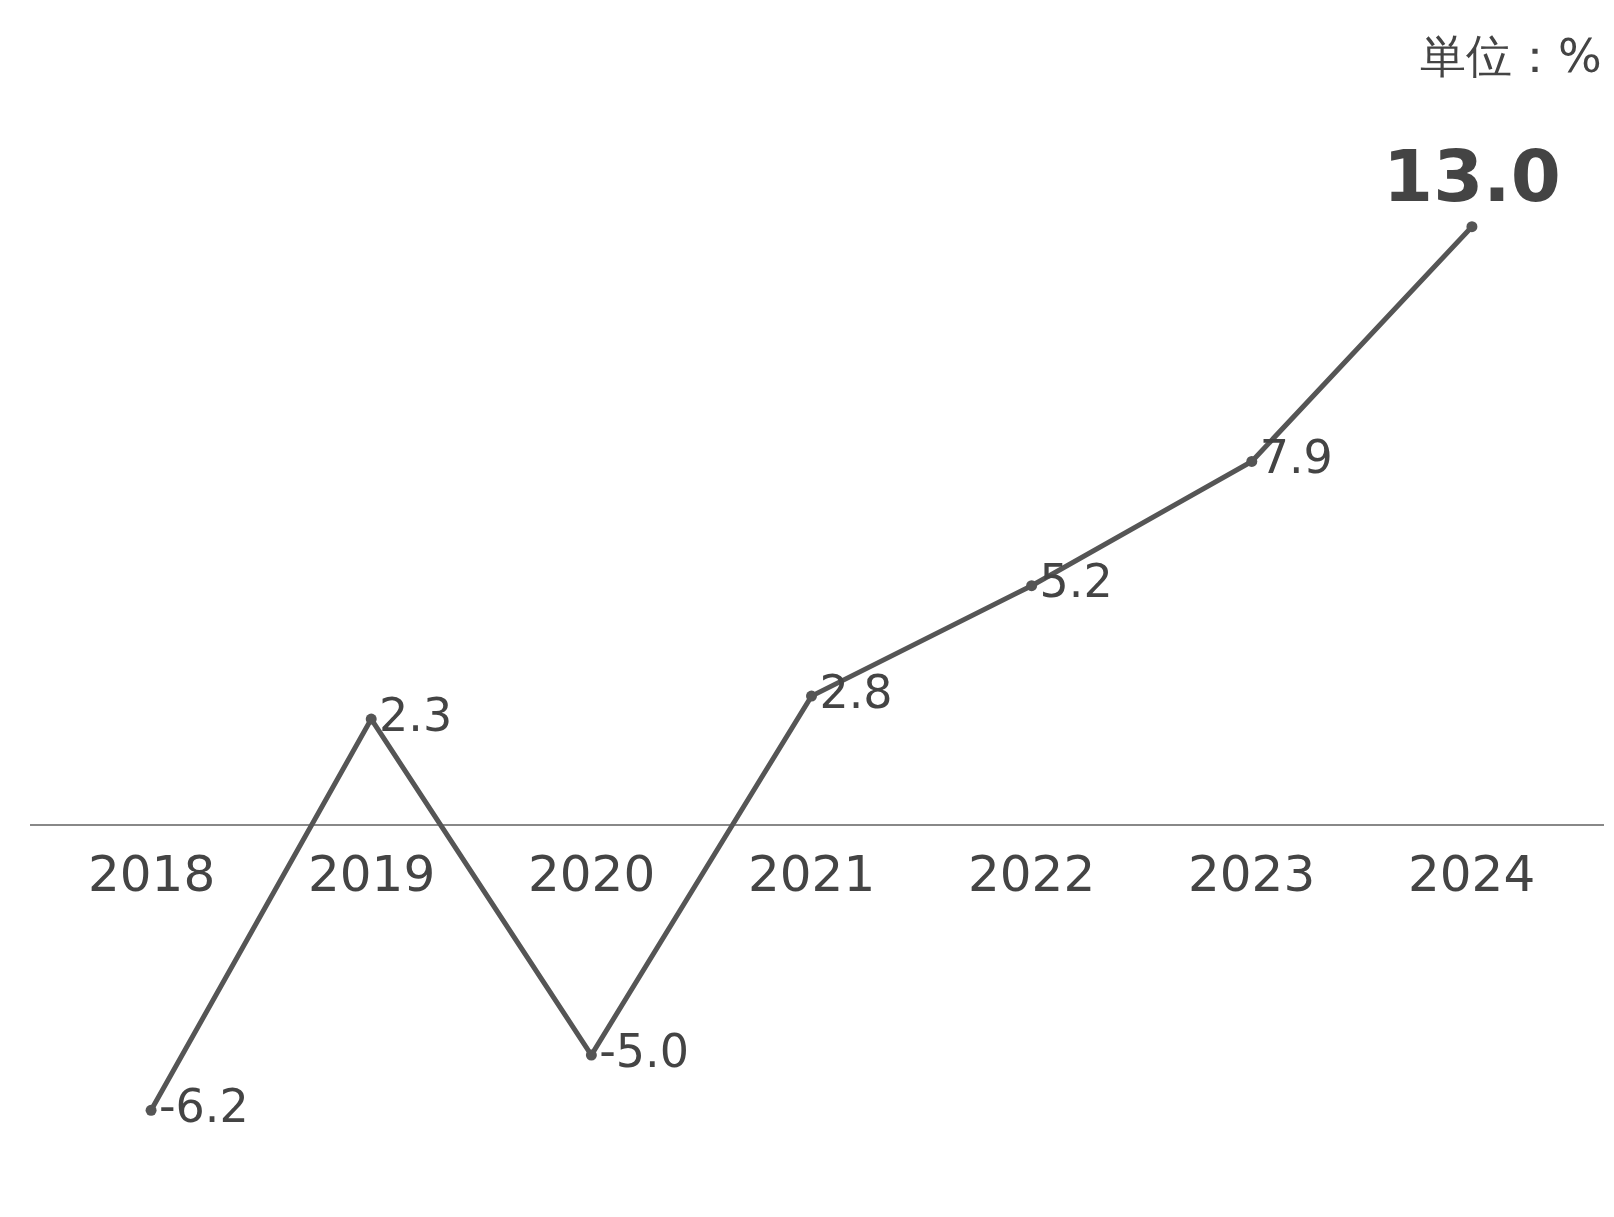  Describe the element at coordinates (1511, 56) in the screenshot. I see `text: 単位：%` at that location.